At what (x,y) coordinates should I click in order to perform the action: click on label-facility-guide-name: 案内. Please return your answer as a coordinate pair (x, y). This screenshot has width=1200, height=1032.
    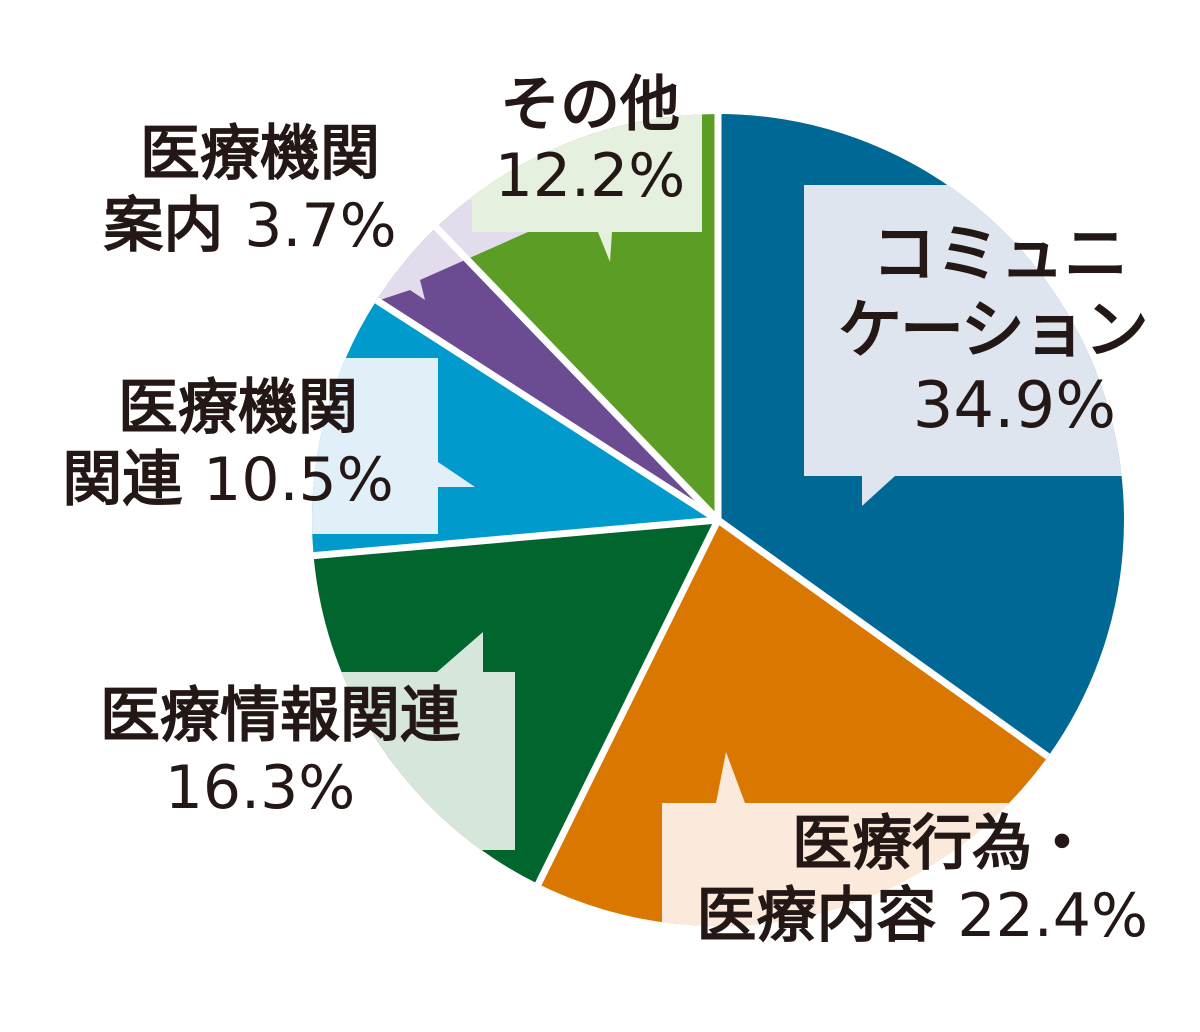
    Looking at the image, I should click on (163, 226).